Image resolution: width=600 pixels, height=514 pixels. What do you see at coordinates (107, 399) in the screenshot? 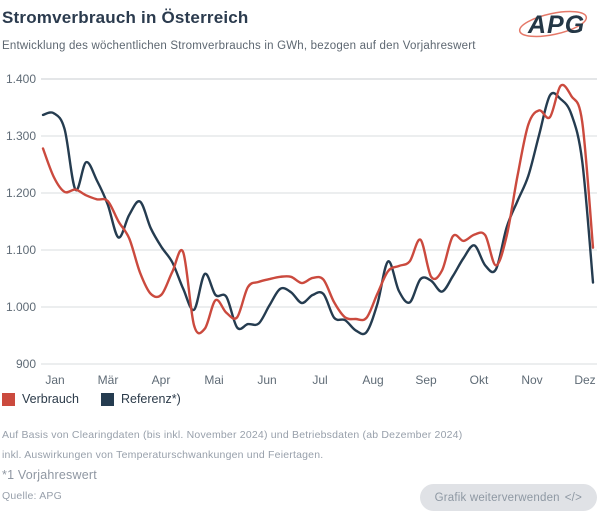
I see `referenz-swatch-icon` at bounding box center [107, 399].